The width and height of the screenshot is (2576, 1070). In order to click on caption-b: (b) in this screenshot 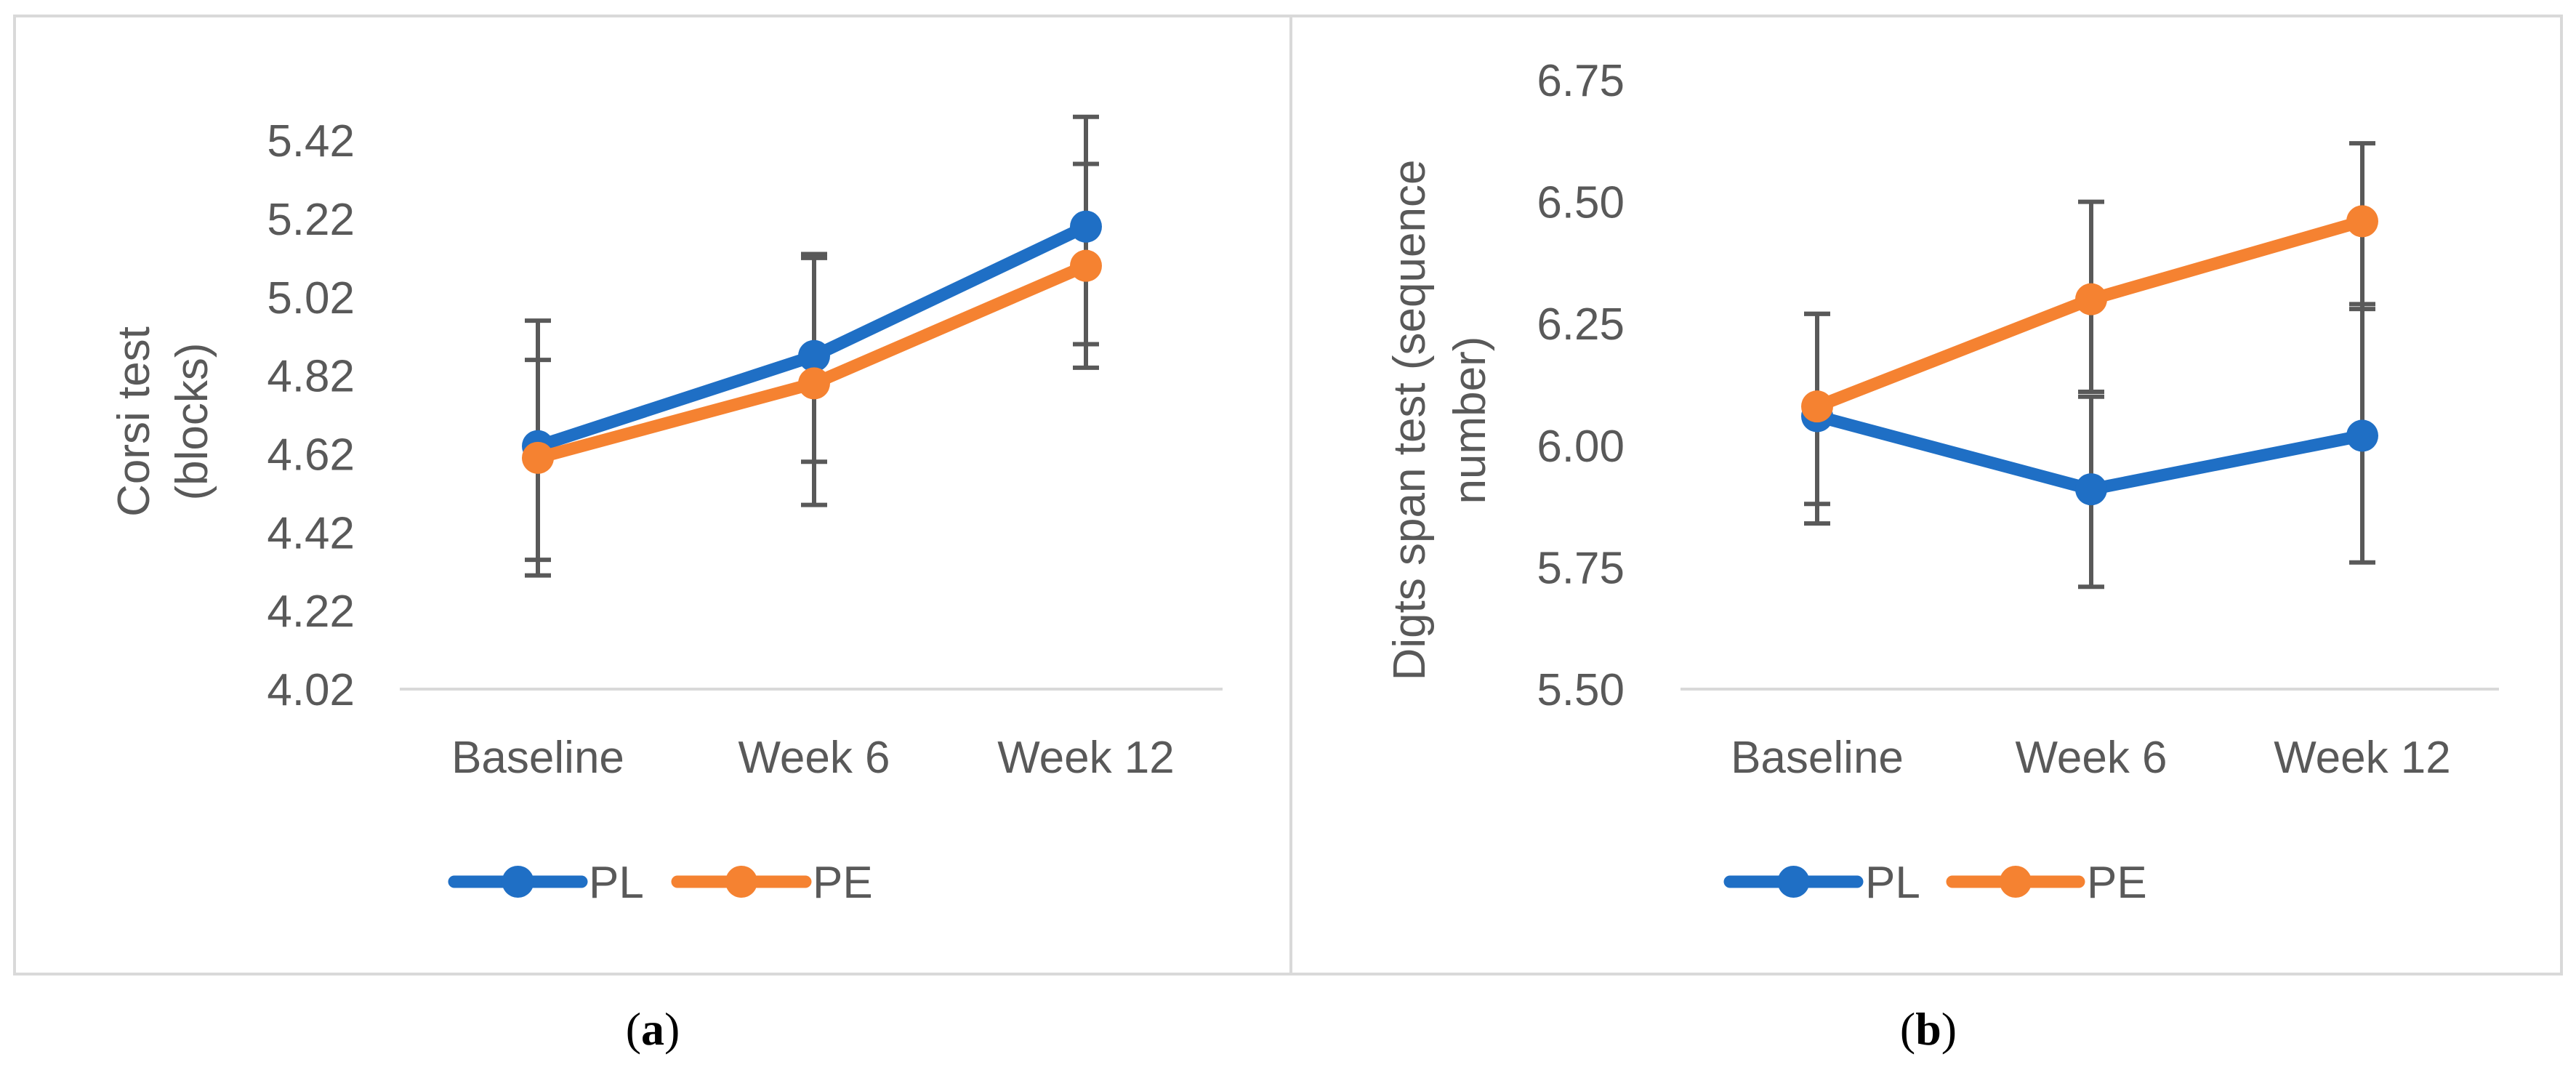, I will do `click(1928, 1029)`.